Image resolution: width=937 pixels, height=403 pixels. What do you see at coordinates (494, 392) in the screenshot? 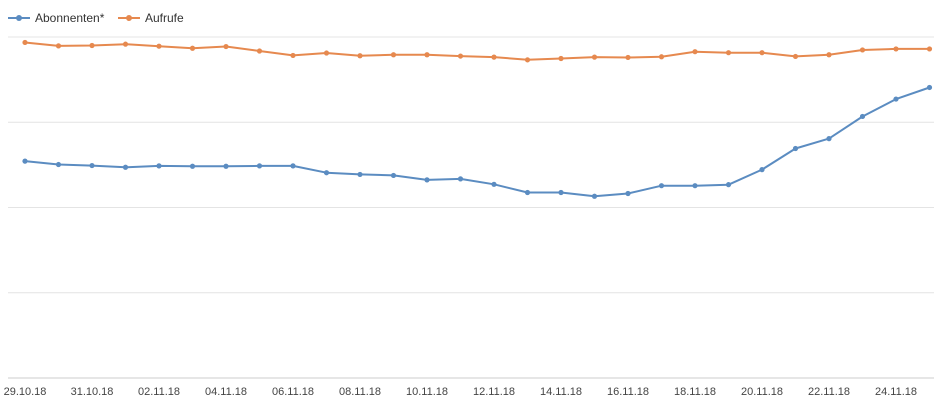
I see `x-tick-label: 12.11.18` at bounding box center [494, 392].